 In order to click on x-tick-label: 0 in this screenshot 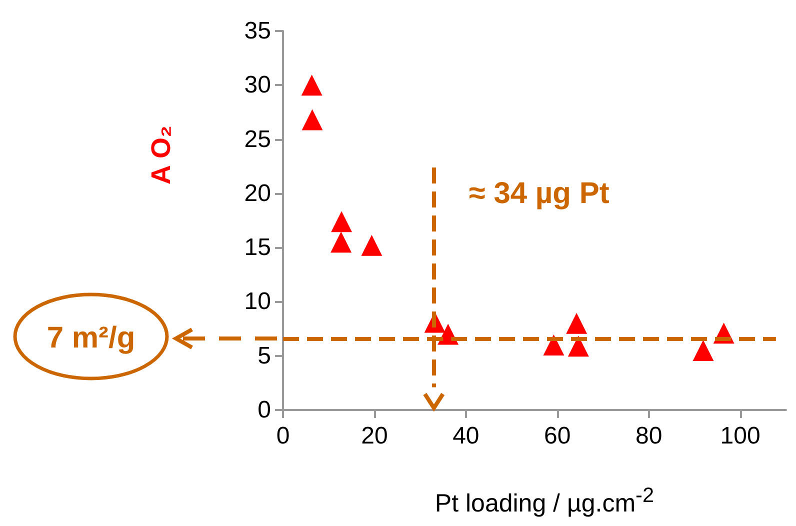, I will do `click(283, 436)`.